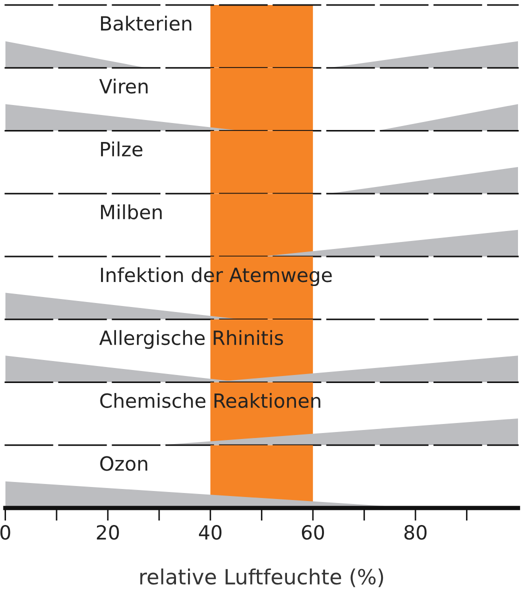 This screenshot has height=601, width=528. Describe the element at coordinates (262, 578) in the screenshot. I see `x-axis-title: relative Luftfeuchte (%)` at that location.